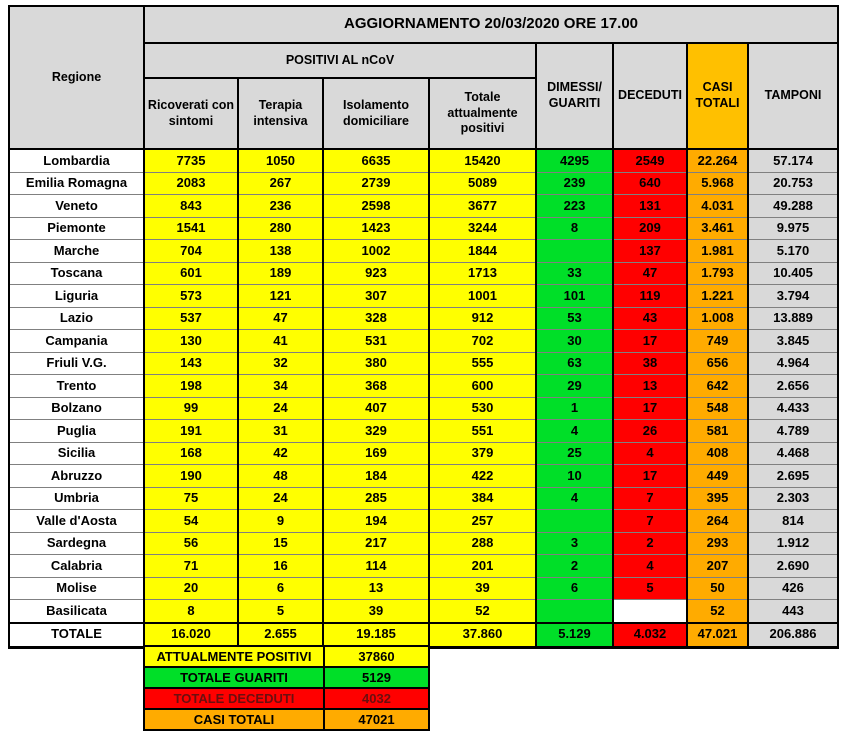 The height and width of the screenshot is (742, 842). I want to click on cell-totale-positivi: 288, so click(482, 543).